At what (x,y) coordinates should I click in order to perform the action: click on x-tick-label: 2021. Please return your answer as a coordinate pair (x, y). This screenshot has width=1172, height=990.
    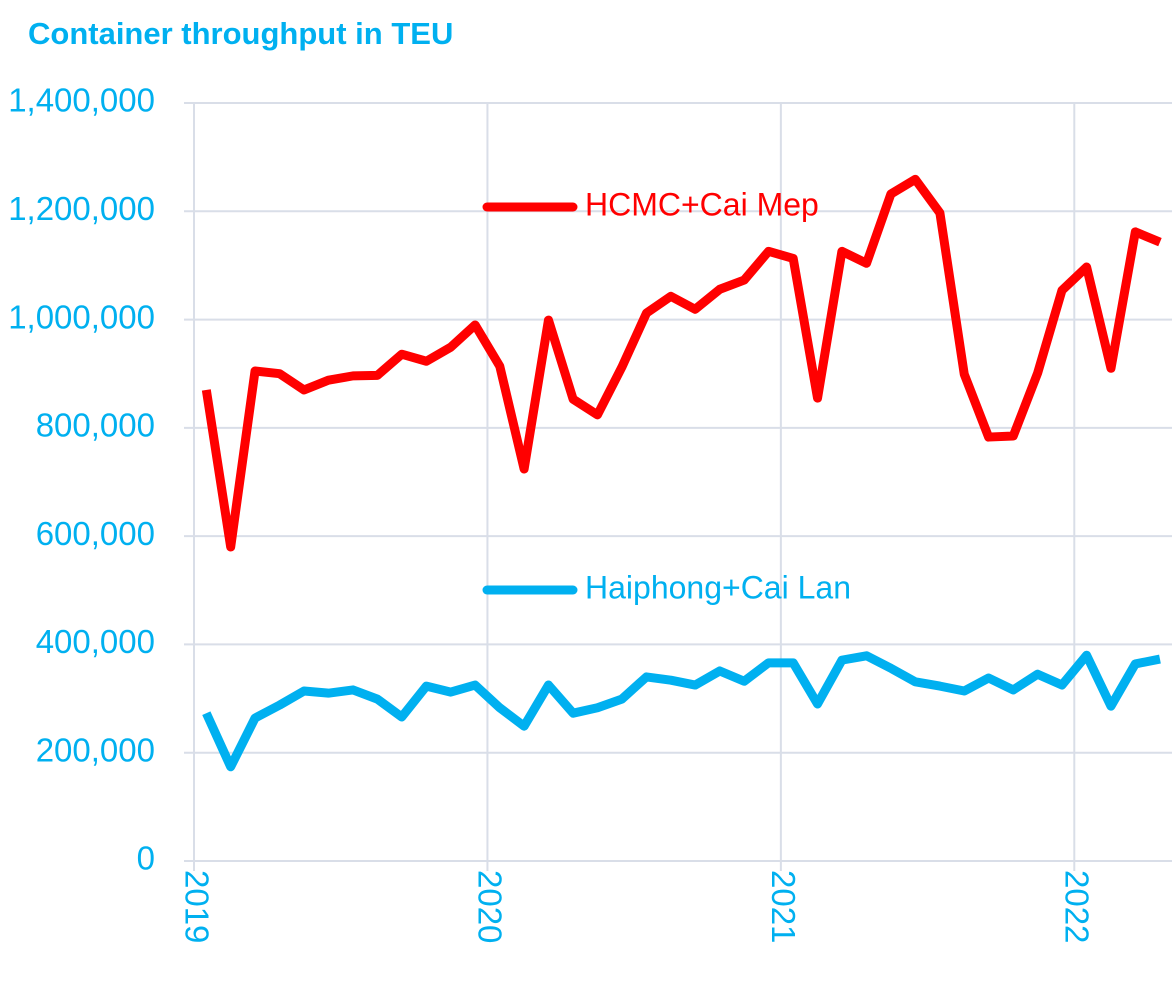
    Looking at the image, I should click on (783, 906).